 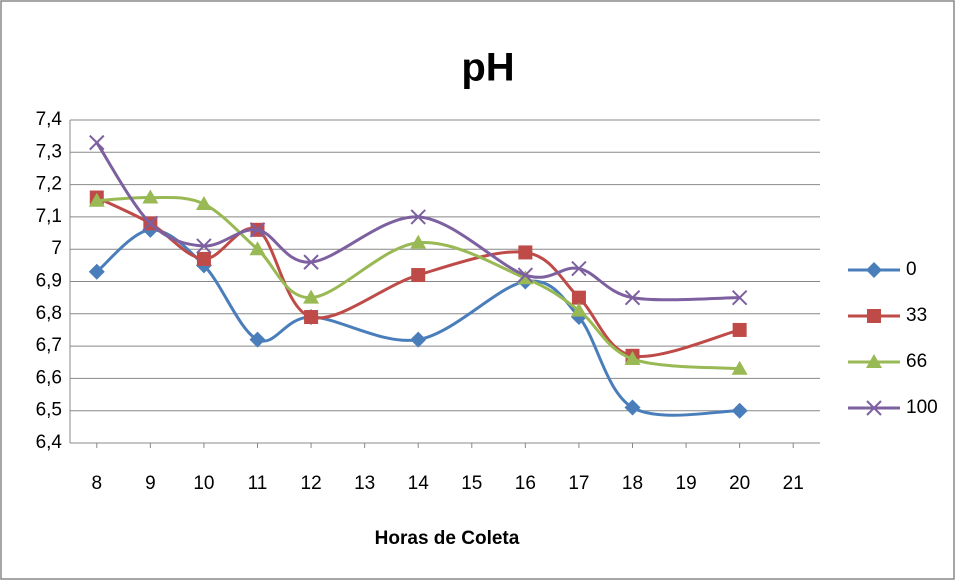 I want to click on x-tick-label: 18, so click(x=632, y=483).